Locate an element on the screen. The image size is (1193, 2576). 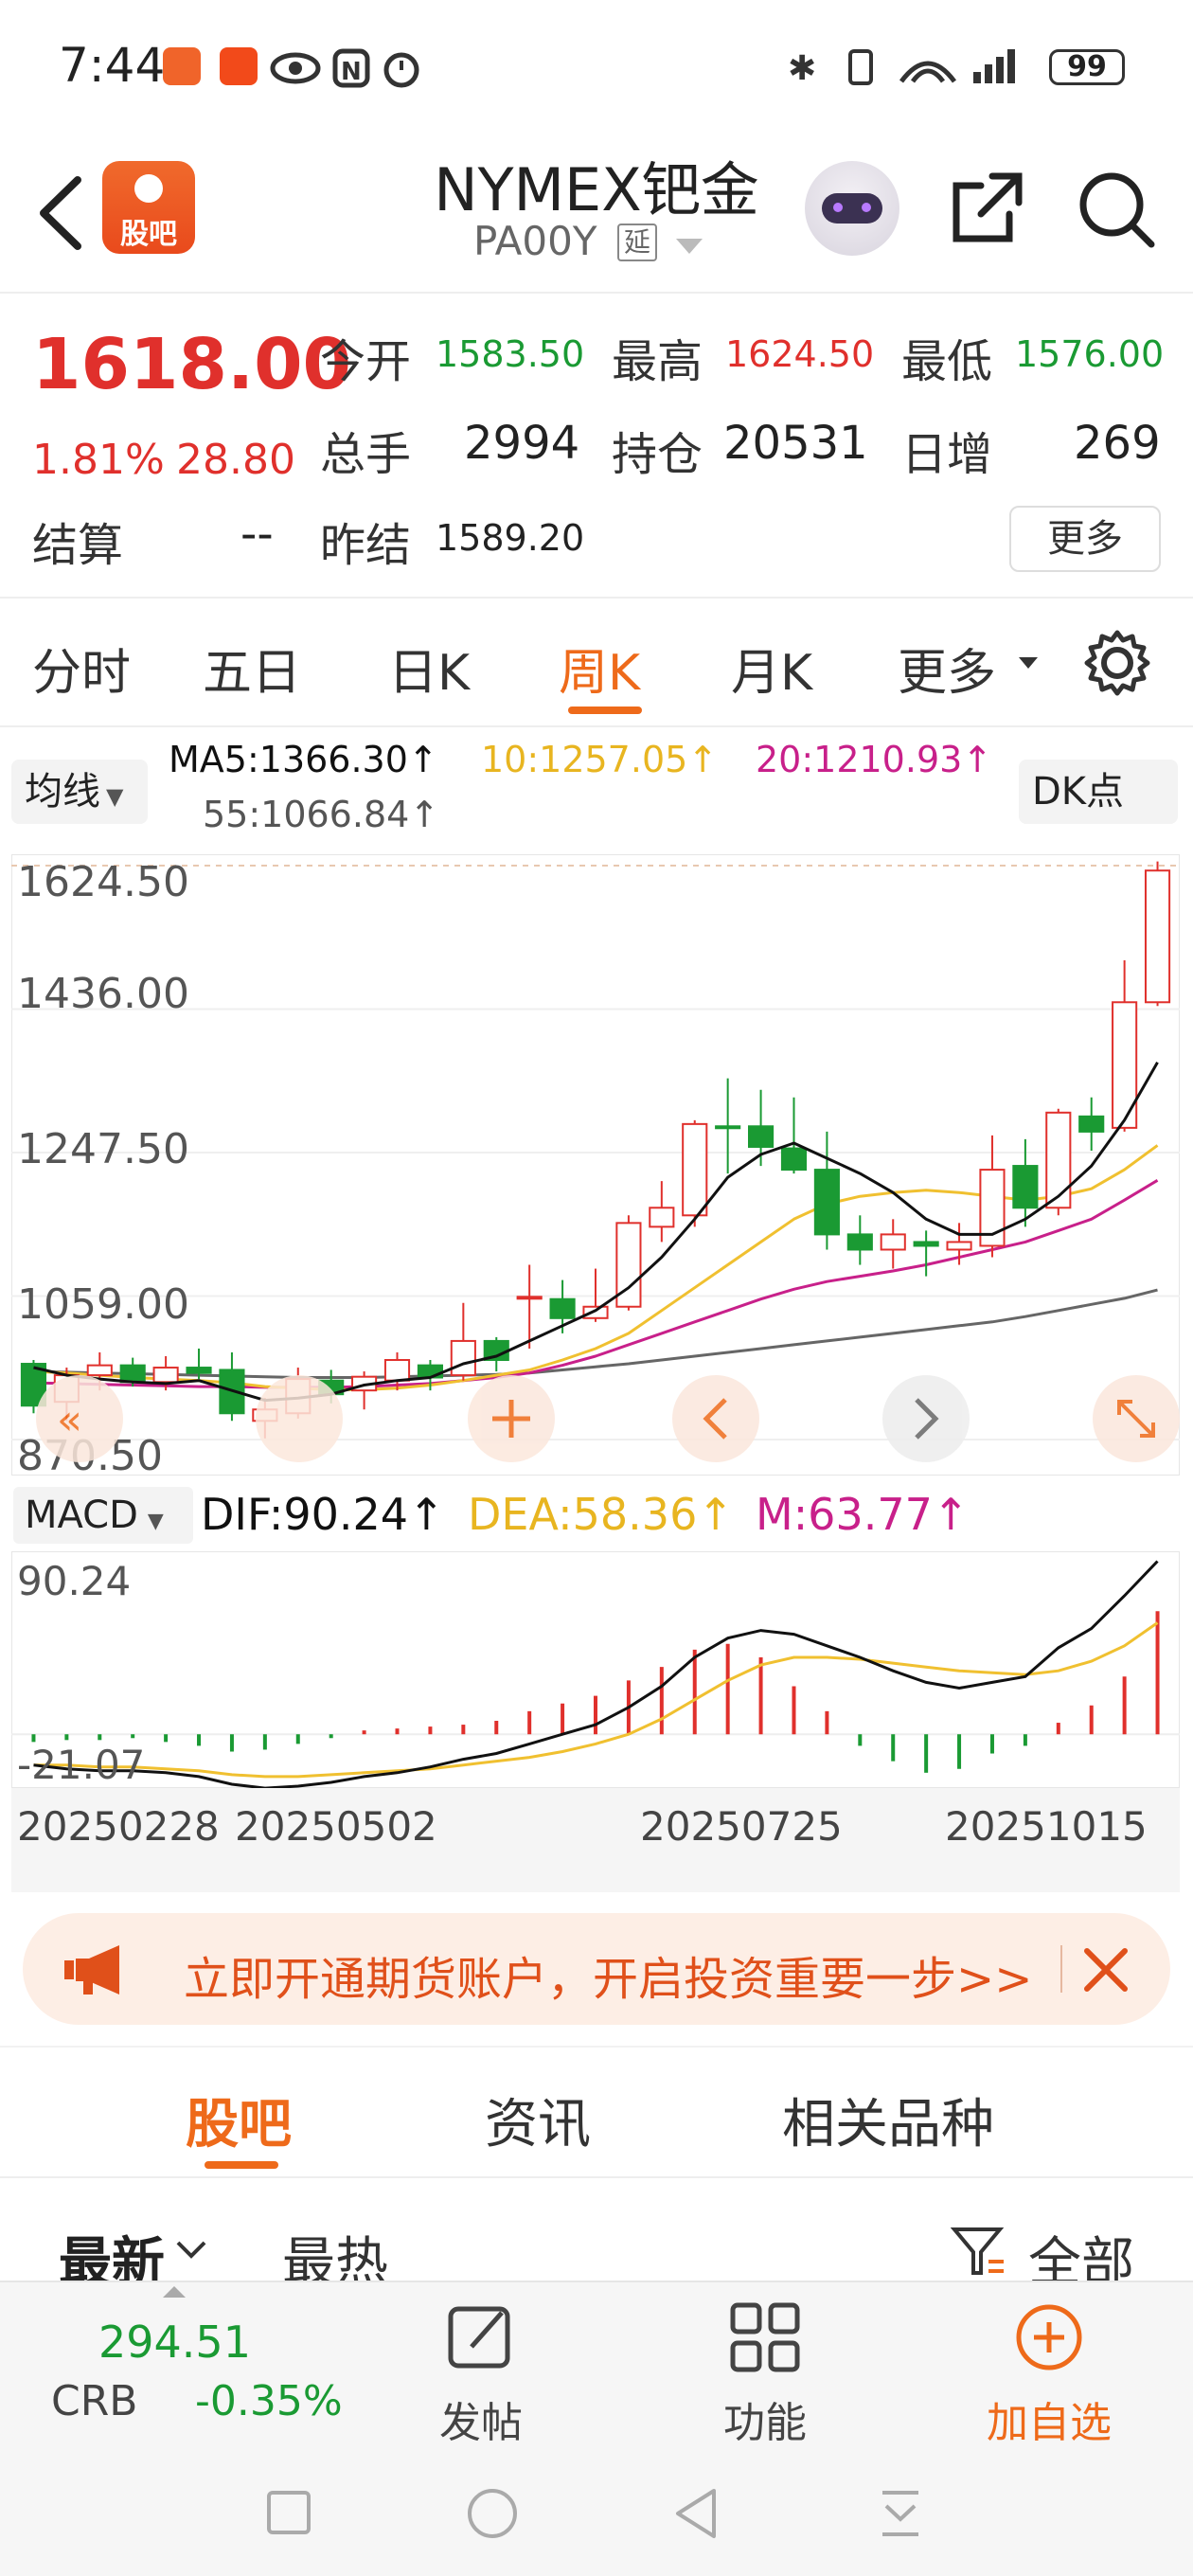
macd-y-tick-1: -21.07 is located at coordinates (81, 1765).